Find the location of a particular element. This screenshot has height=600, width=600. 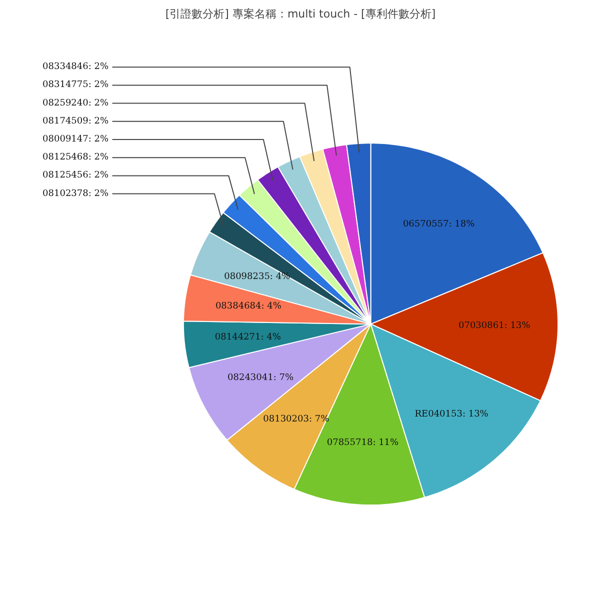

slice-label: 08009147: 2% is located at coordinates (75, 139).